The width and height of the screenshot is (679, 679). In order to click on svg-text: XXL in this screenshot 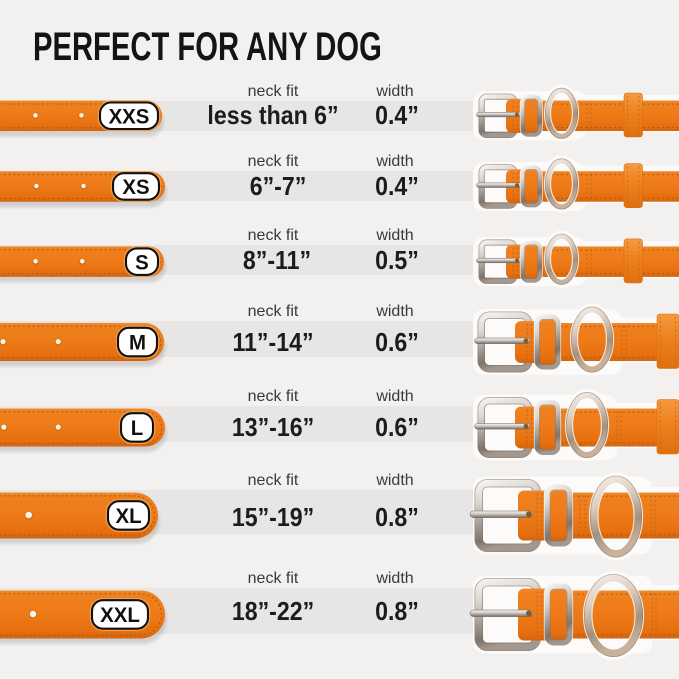, I will do `click(120, 616)`.